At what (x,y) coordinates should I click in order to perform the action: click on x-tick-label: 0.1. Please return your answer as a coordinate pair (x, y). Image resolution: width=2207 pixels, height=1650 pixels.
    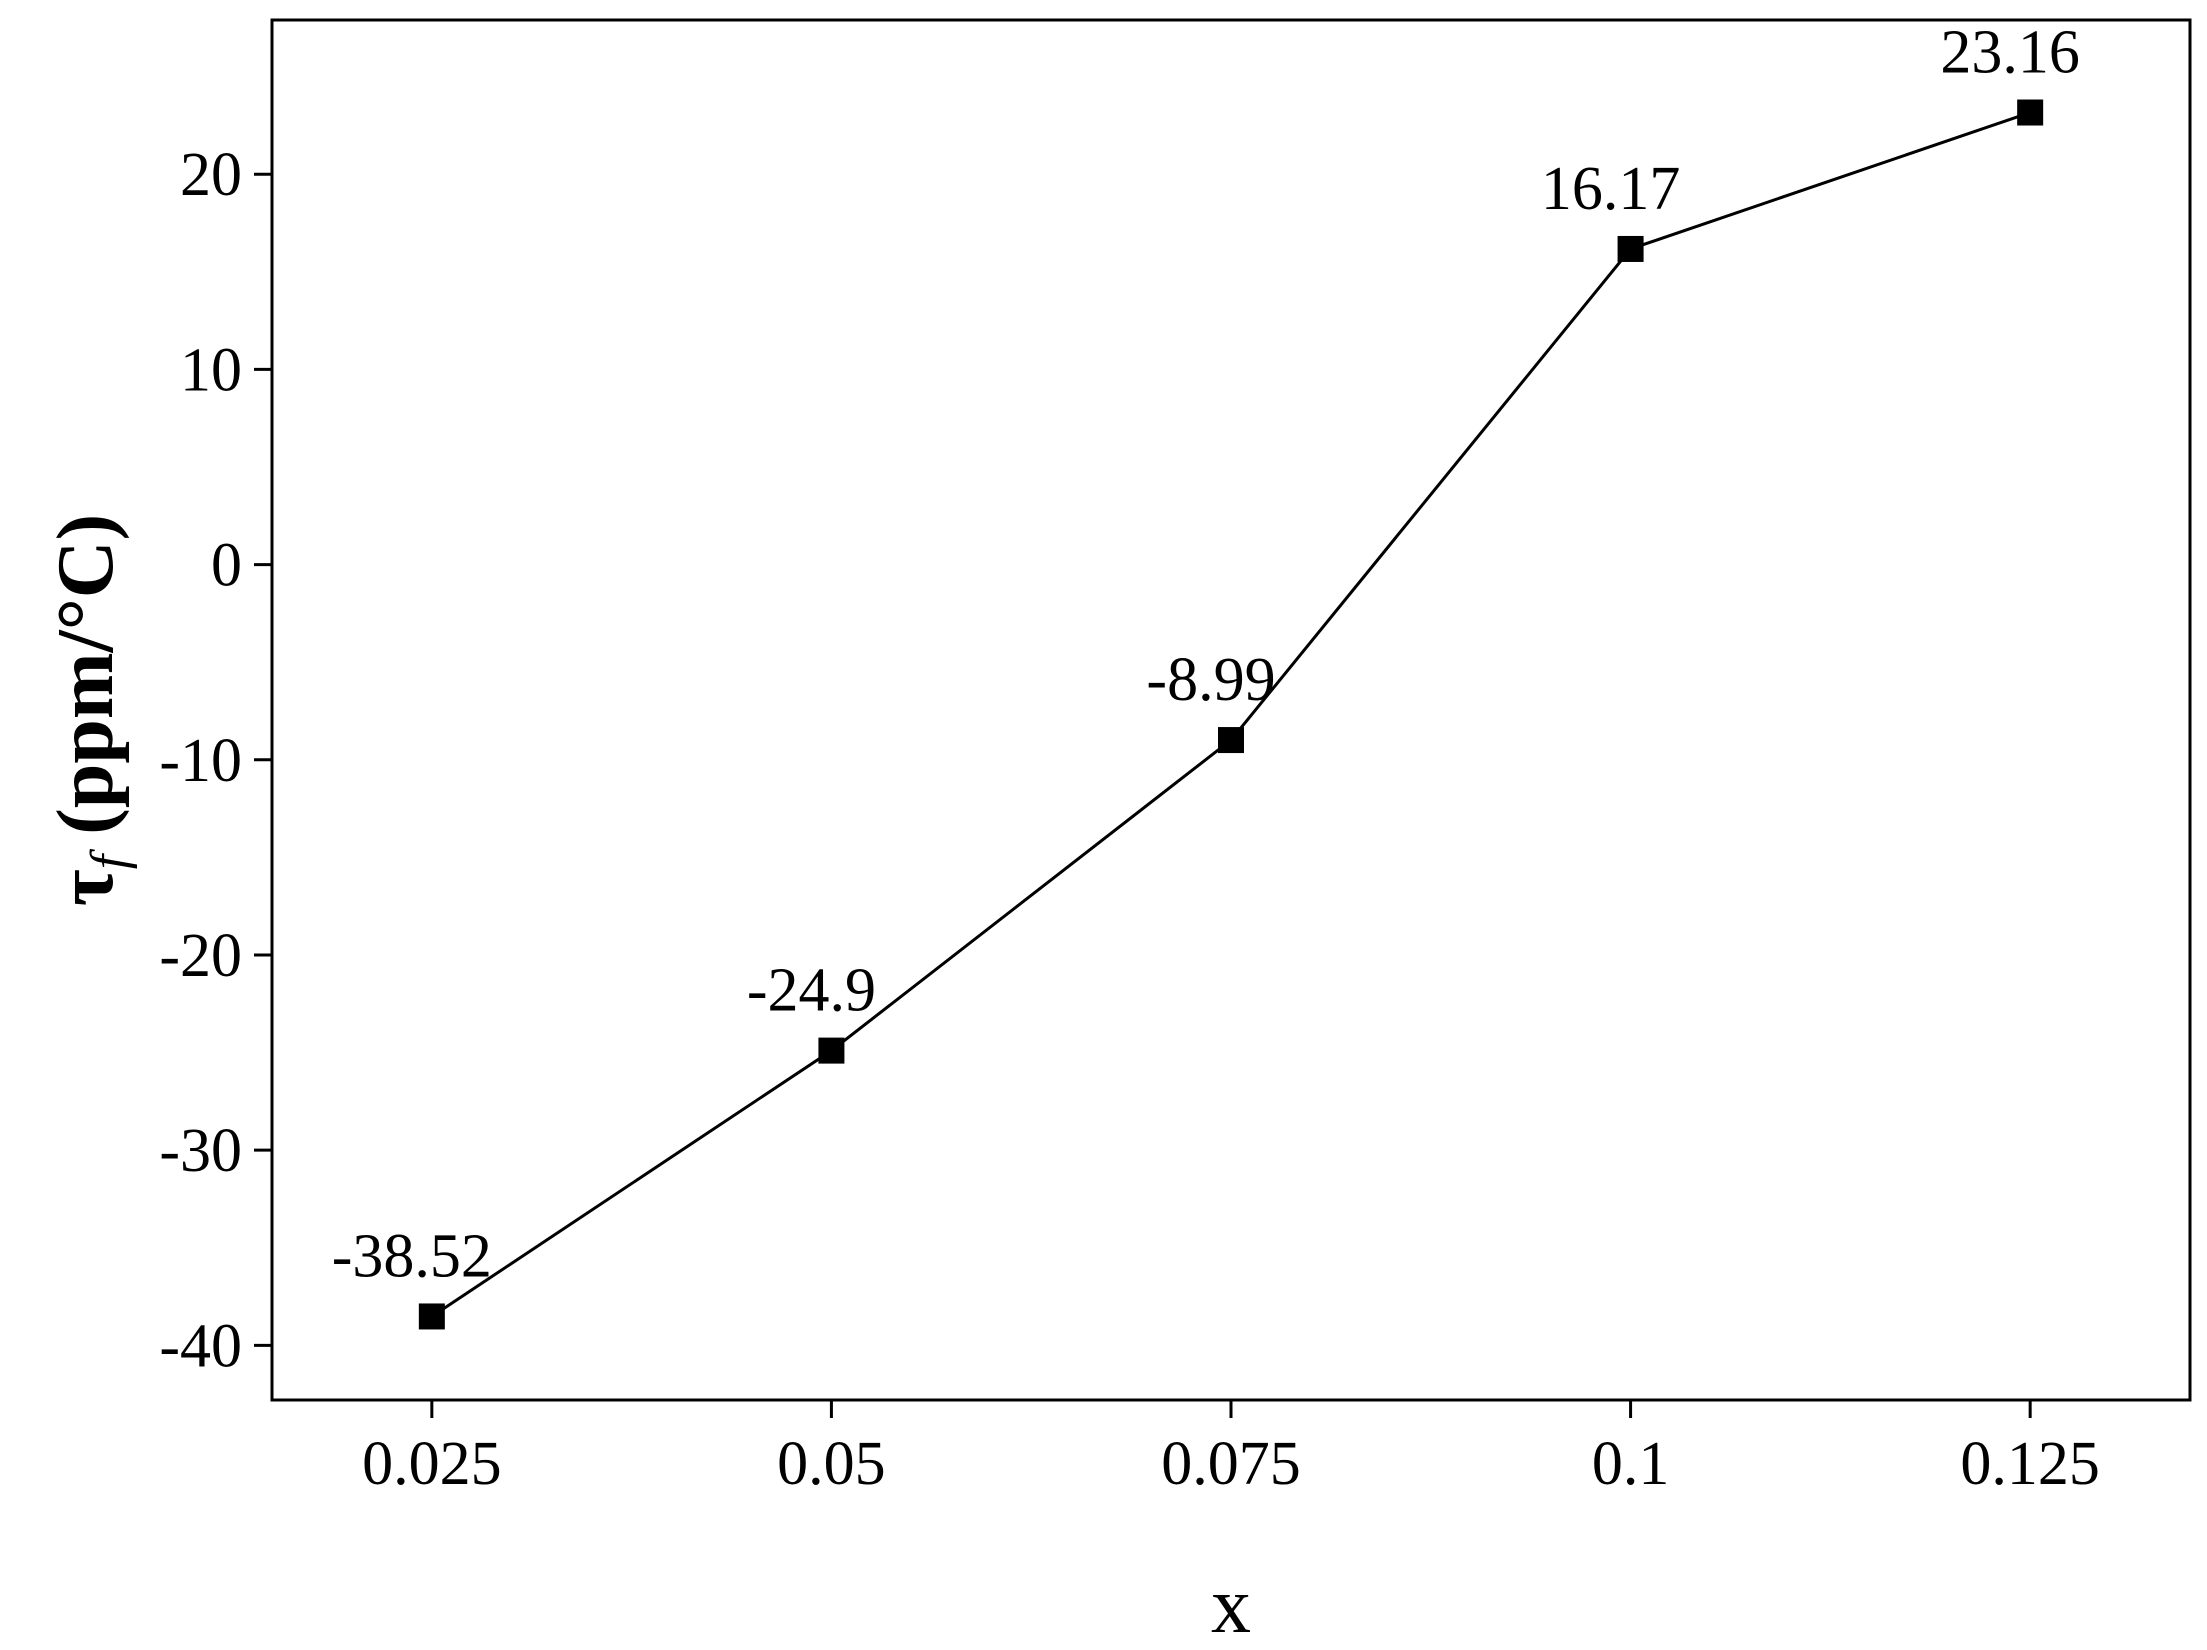
    Looking at the image, I should click on (1631, 1464).